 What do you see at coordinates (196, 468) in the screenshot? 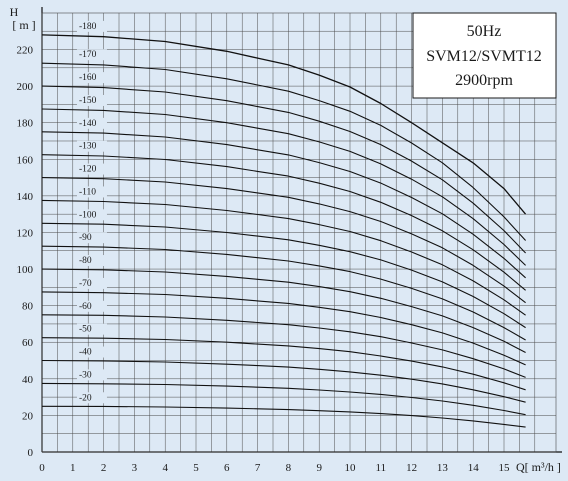
I see `x-tick-label: 5` at bounding box center [196, 468].